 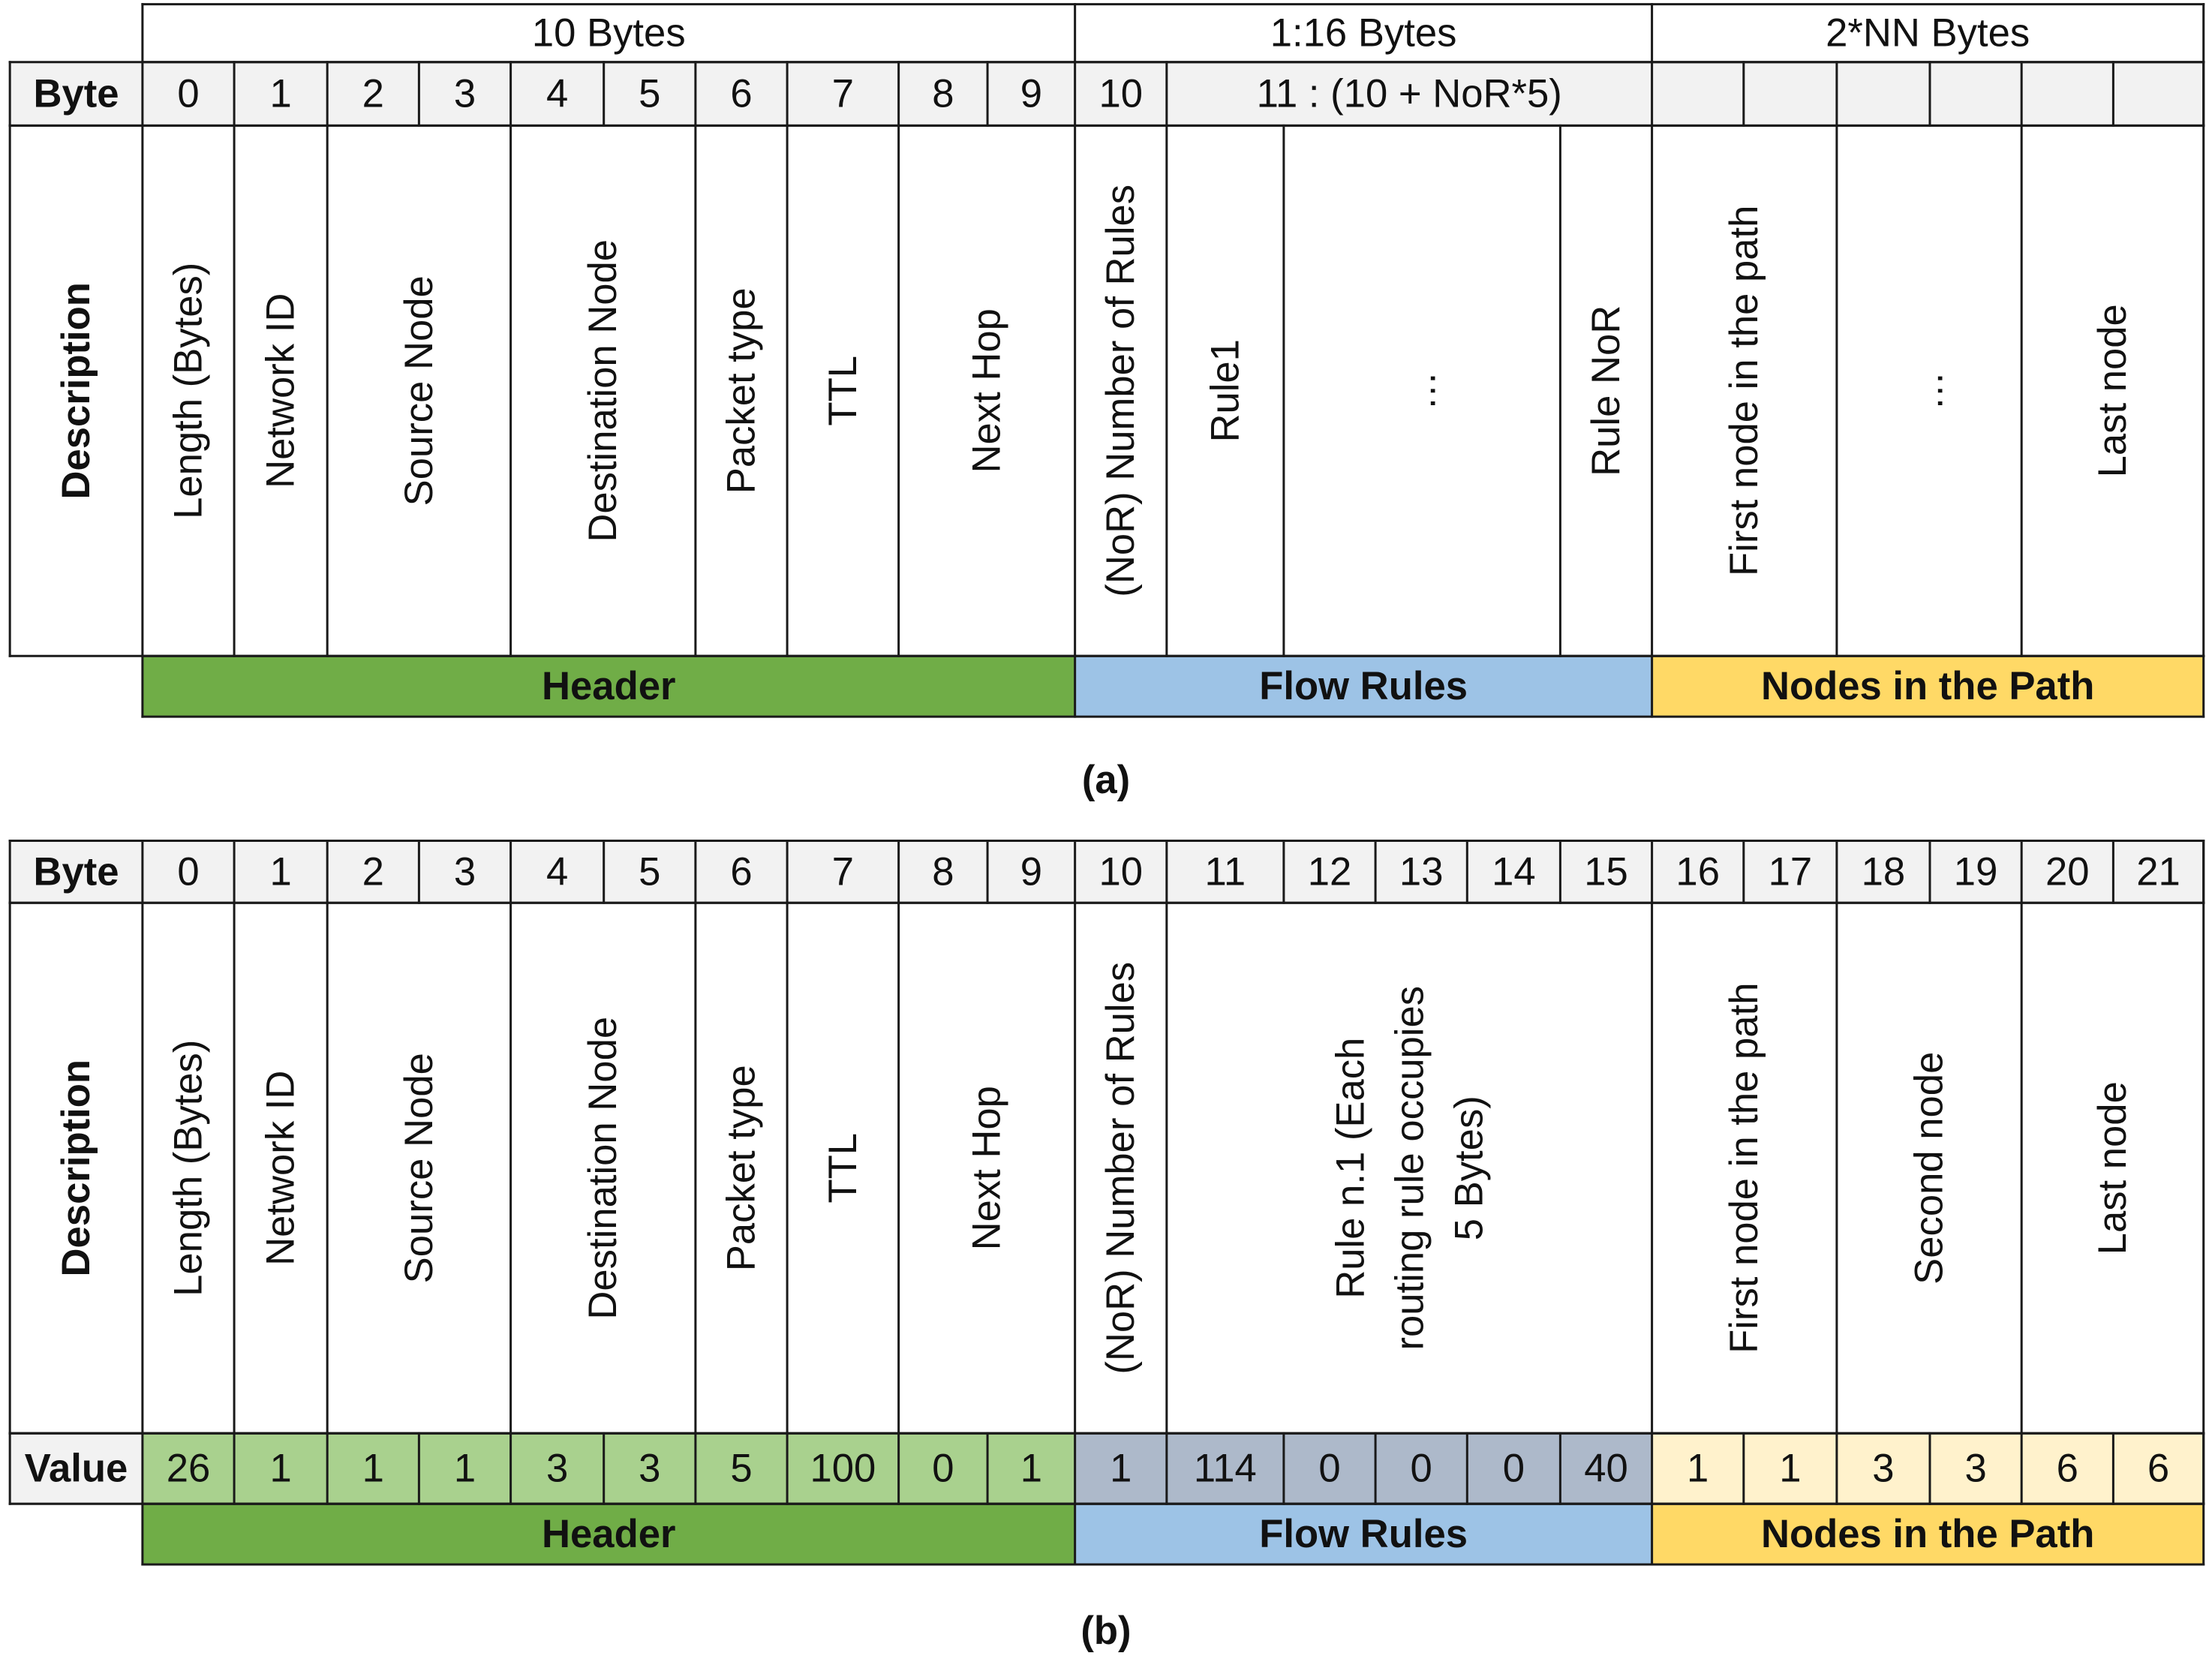 I want to click on description-label: Rule1, so click(x=1225, y=391).